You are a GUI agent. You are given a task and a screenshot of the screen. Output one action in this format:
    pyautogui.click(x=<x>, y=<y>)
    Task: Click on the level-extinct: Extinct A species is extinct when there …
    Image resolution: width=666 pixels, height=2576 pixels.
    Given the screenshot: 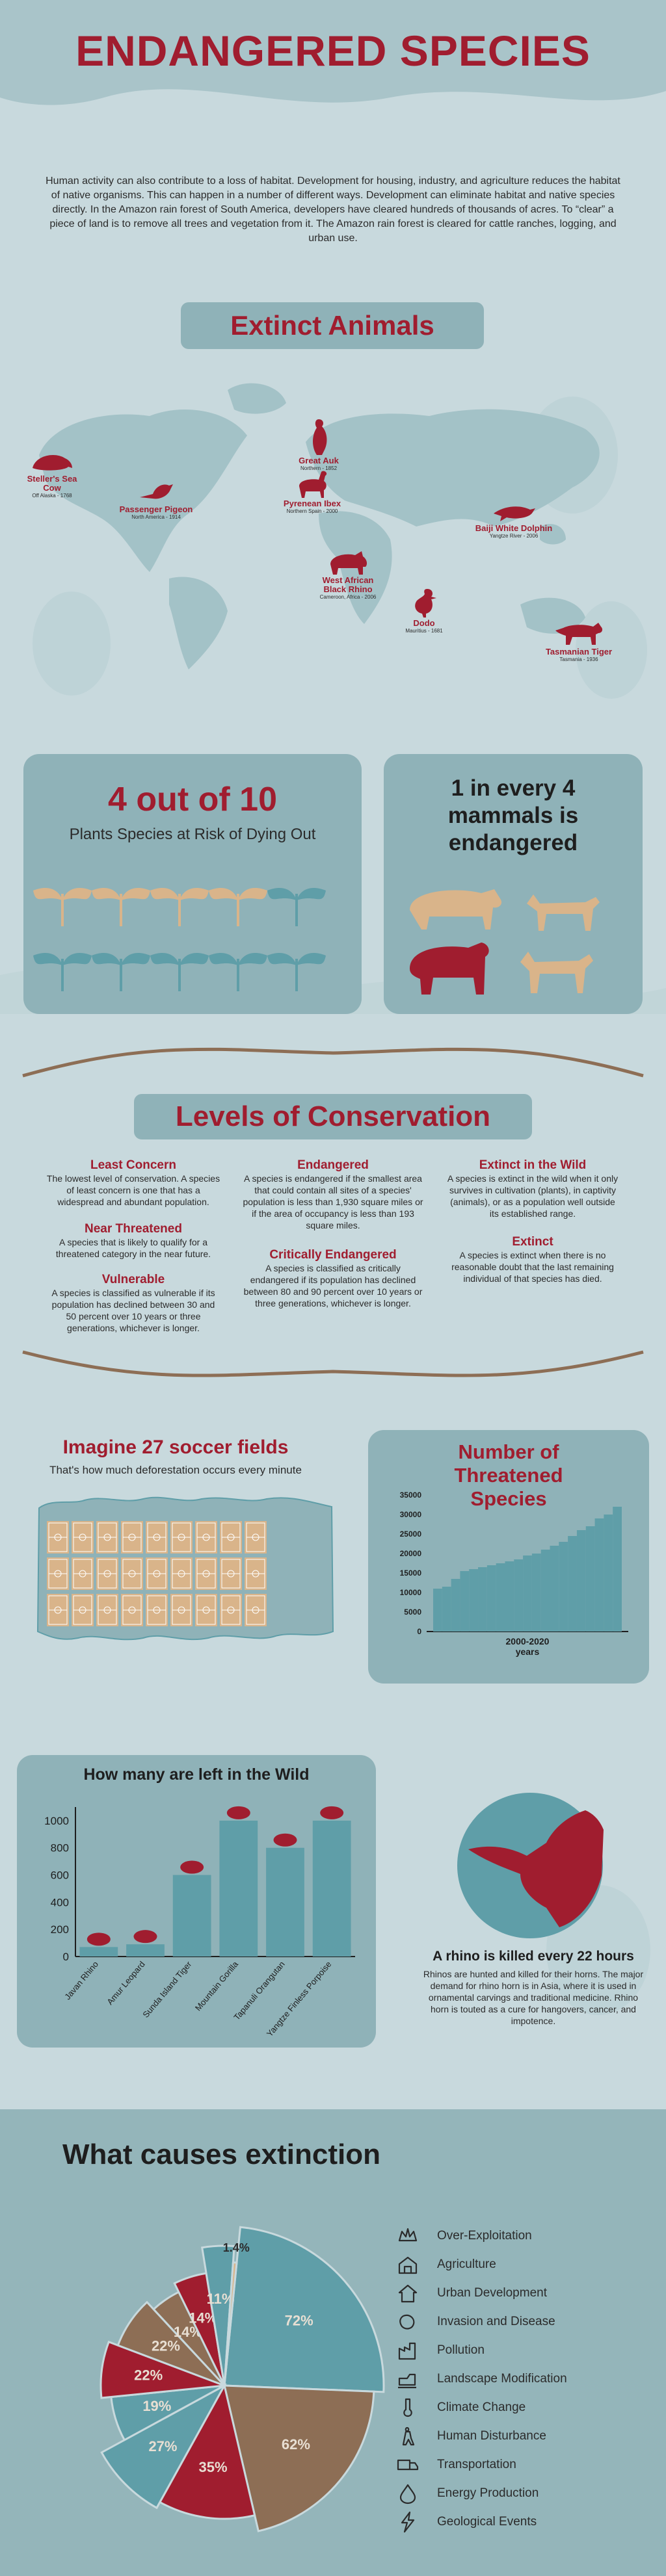 What is the action you would take?
    pyautogui.click(x=532, y=1259)
    